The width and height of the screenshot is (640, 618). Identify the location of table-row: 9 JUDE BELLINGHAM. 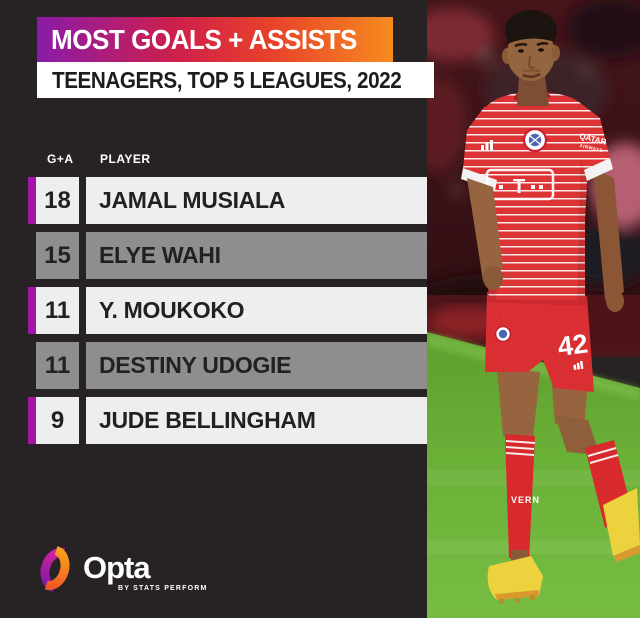
(227, 420).